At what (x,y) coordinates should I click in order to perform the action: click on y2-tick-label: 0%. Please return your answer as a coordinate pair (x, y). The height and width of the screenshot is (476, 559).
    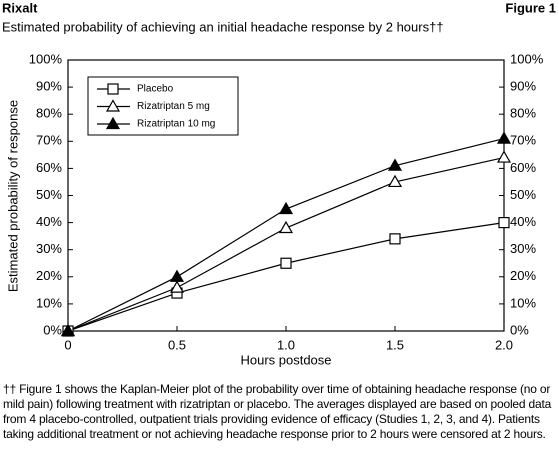
    Looking at the image, I should click on (519, 329).